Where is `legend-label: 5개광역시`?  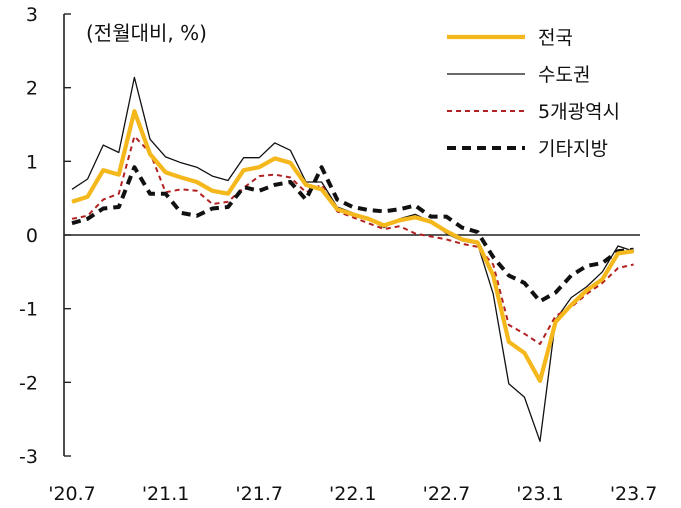 legend-label: 5개광역시 is located at coordinates (579, 112).